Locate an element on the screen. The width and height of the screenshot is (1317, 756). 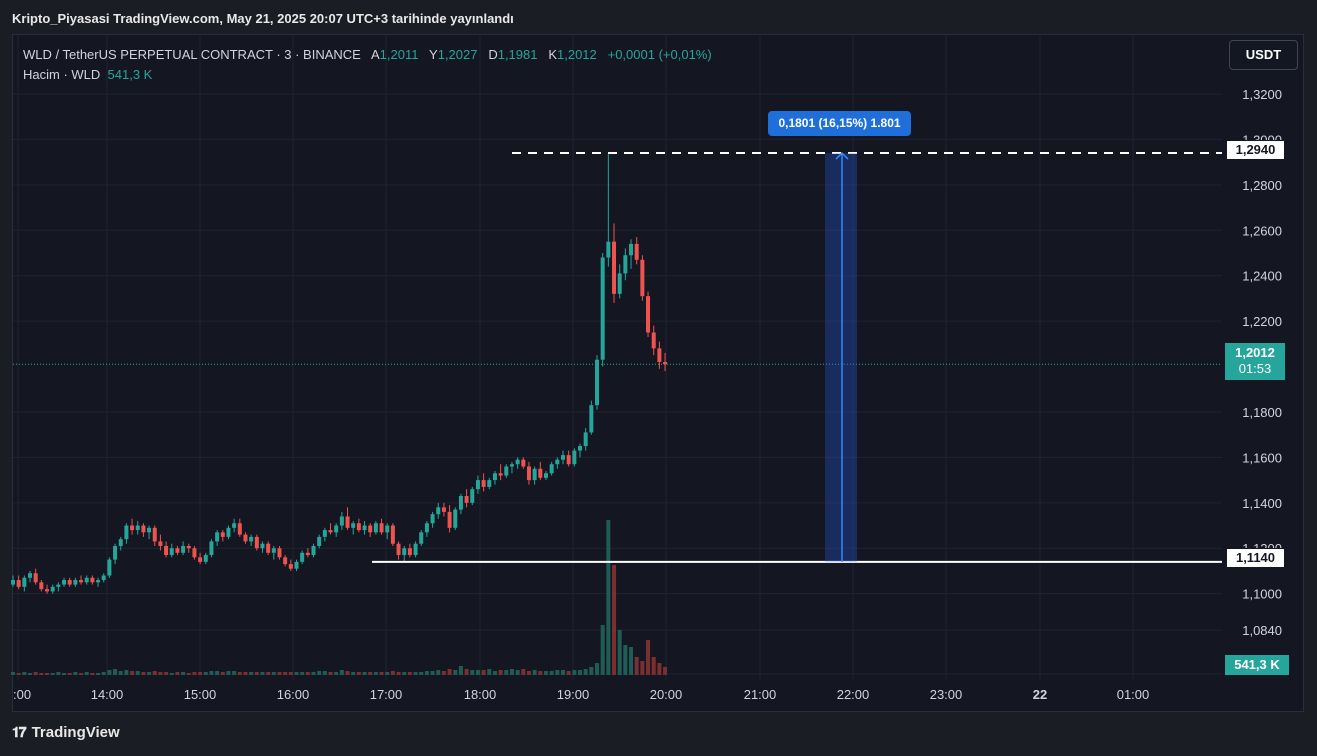
time-tick-label: 23:00 is located at coordinates (946, 694).